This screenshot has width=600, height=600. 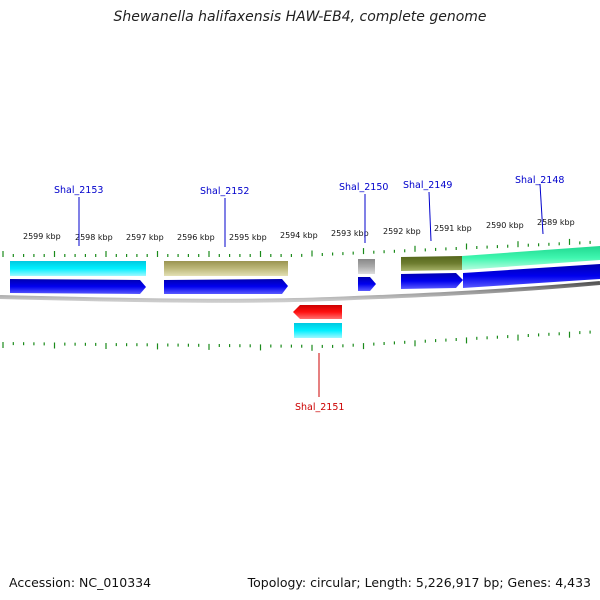 I want to click on scale-label: 2598 kbp, so click(x=94, y=237).